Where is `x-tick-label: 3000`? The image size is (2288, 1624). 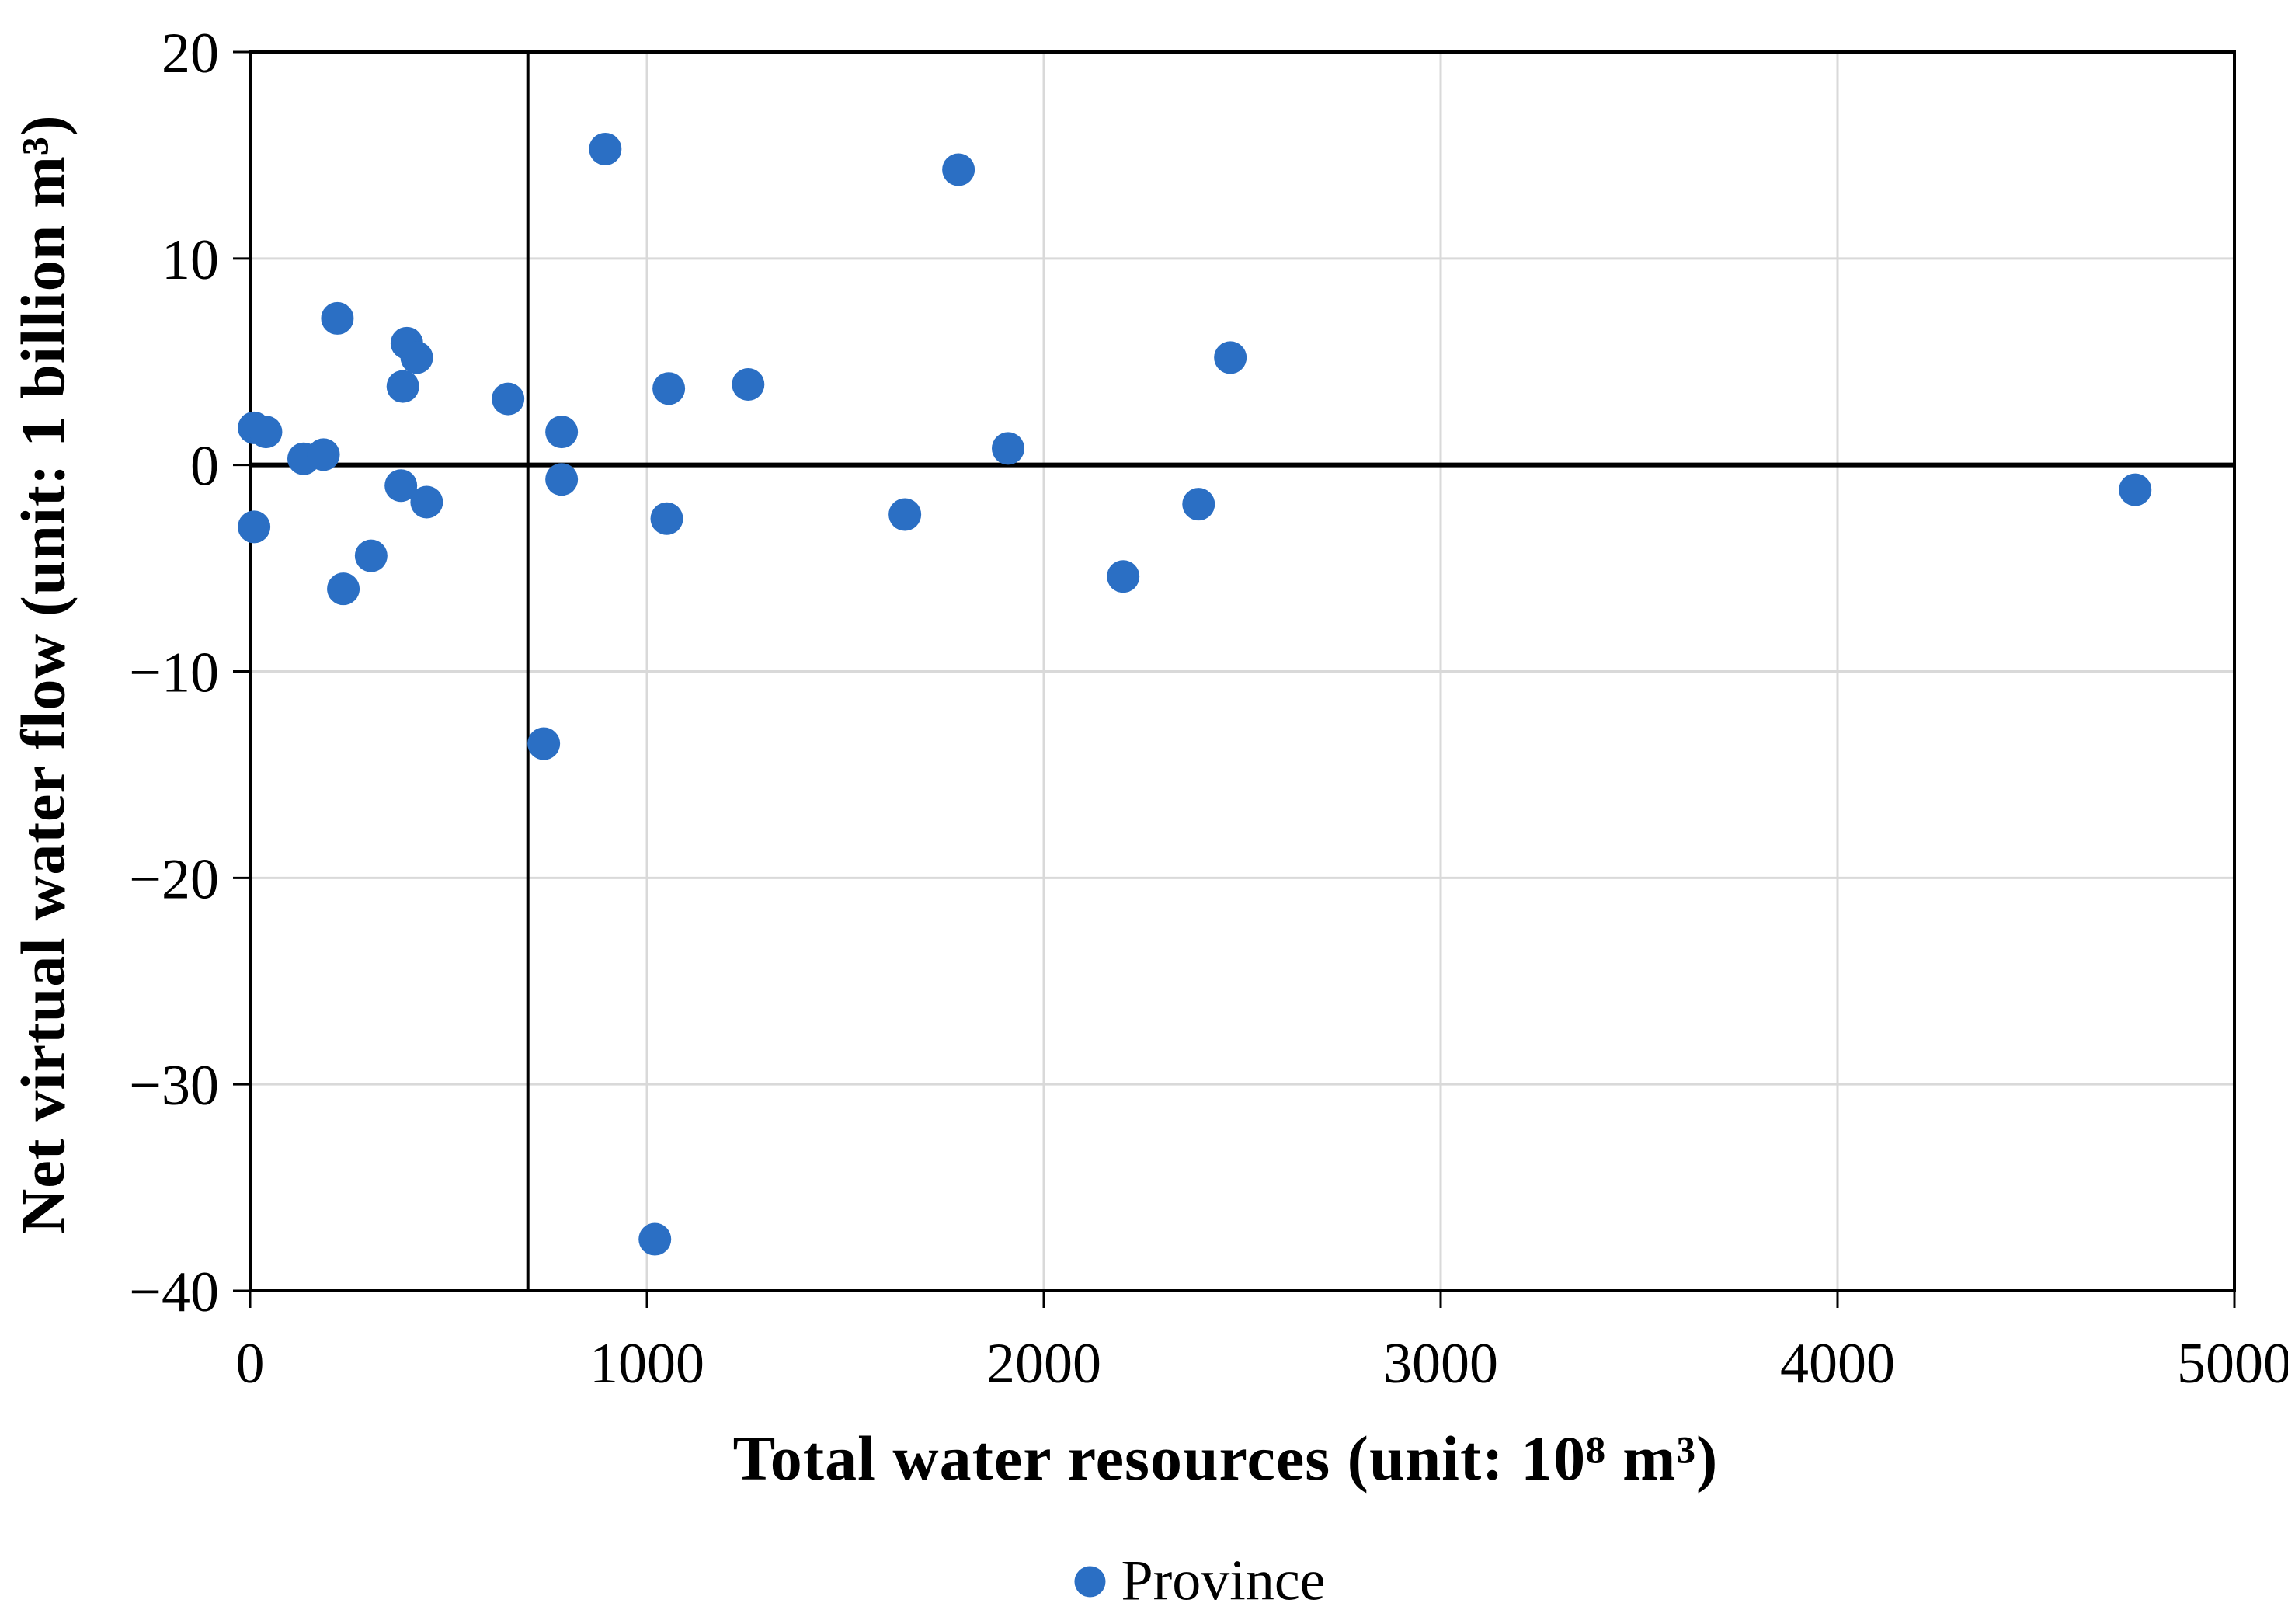
x-tick-label: 3000 is located at coordinates (1440, 1364).